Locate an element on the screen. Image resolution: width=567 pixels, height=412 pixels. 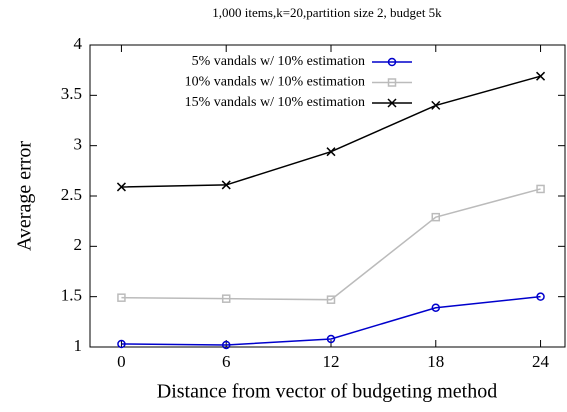
legend-label: 5% vandals w/ 10% estimation is located at coordinates (278, 61).